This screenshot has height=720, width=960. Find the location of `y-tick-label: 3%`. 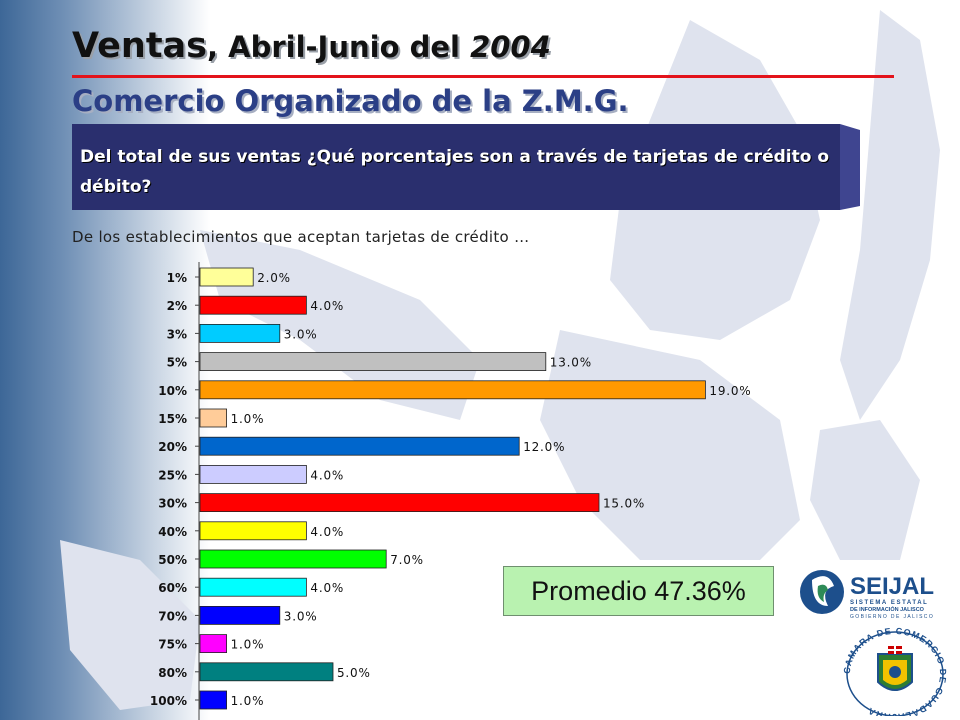

y-tick-label: 3% is located at coordinates (177, 334).